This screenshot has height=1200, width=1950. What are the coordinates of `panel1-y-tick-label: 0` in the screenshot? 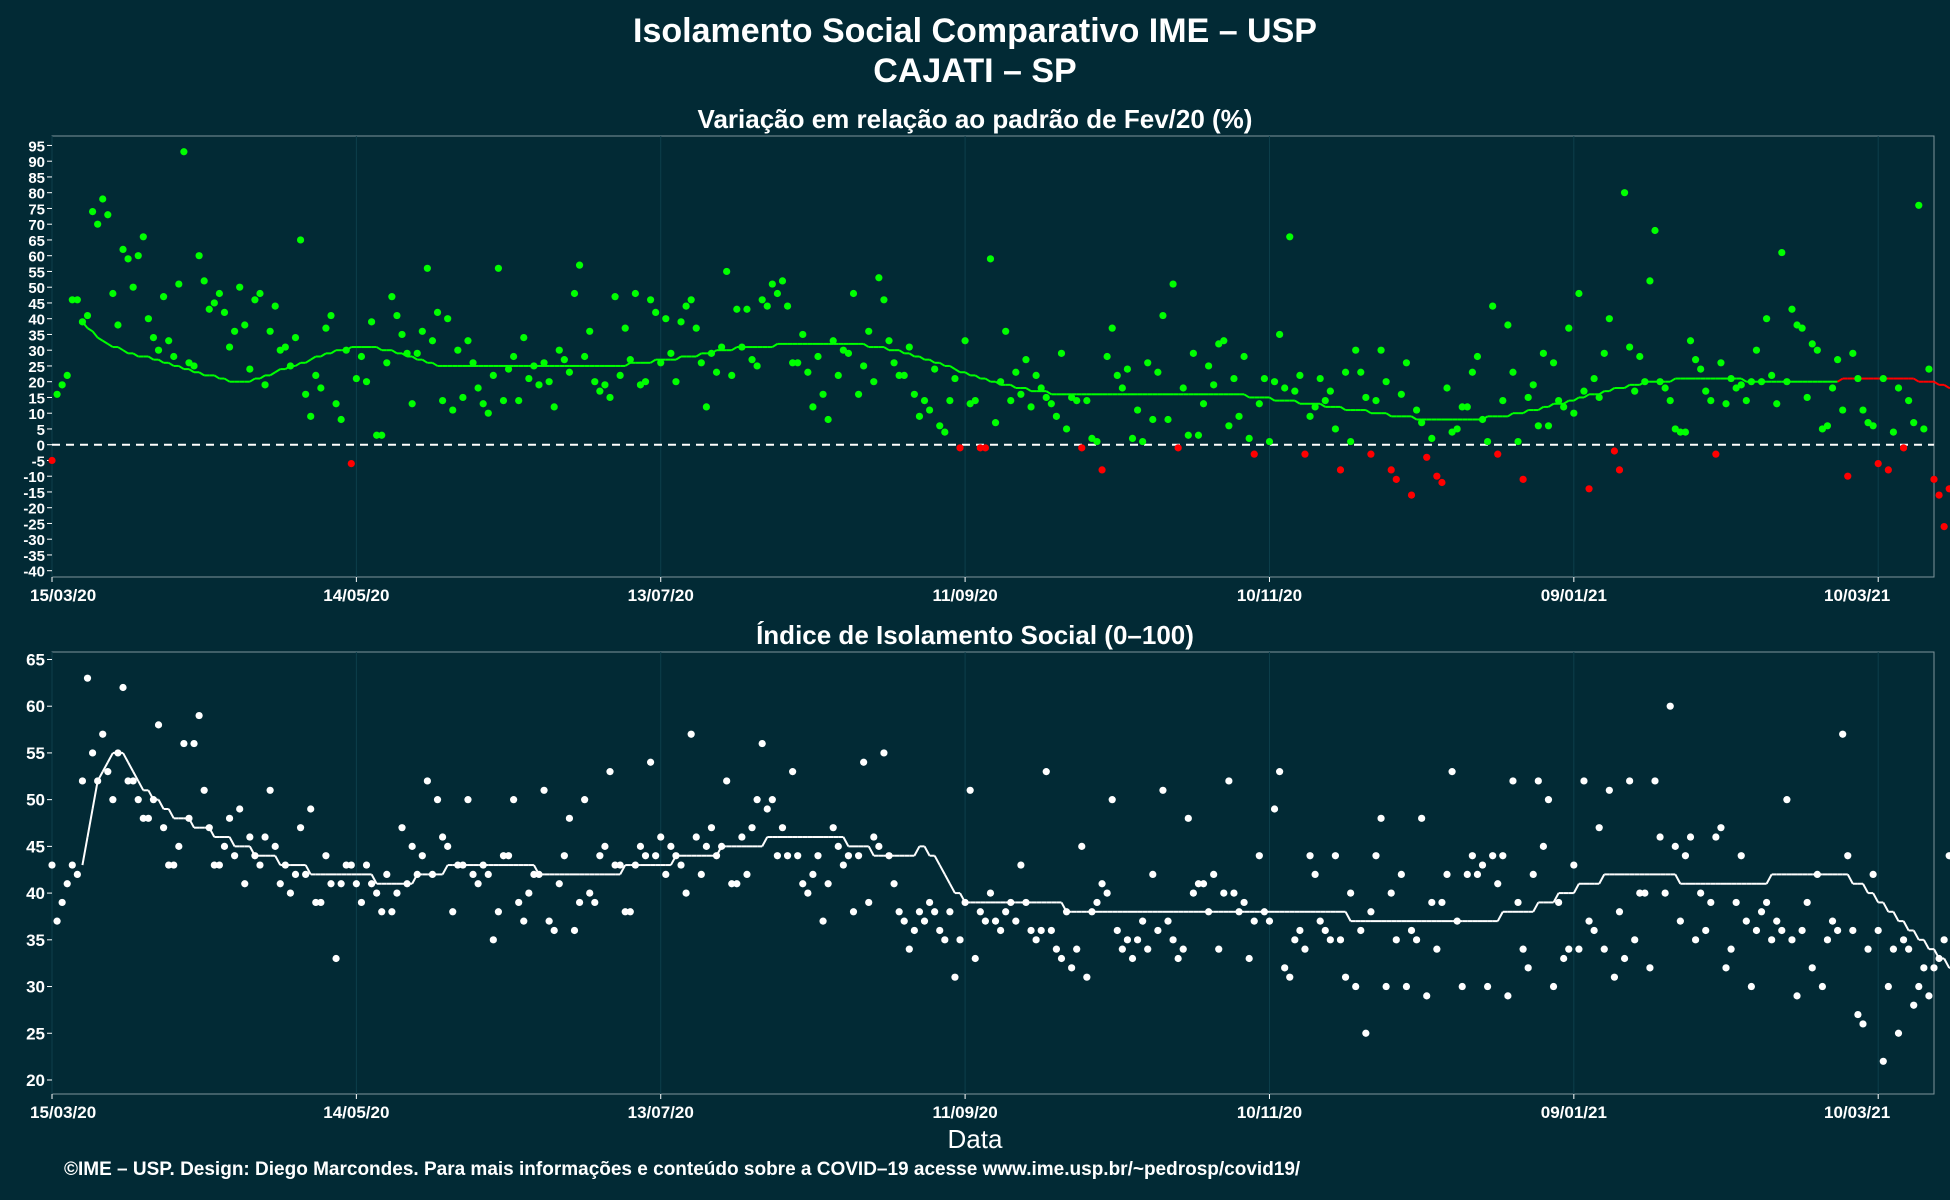 It's located at (41, 446).